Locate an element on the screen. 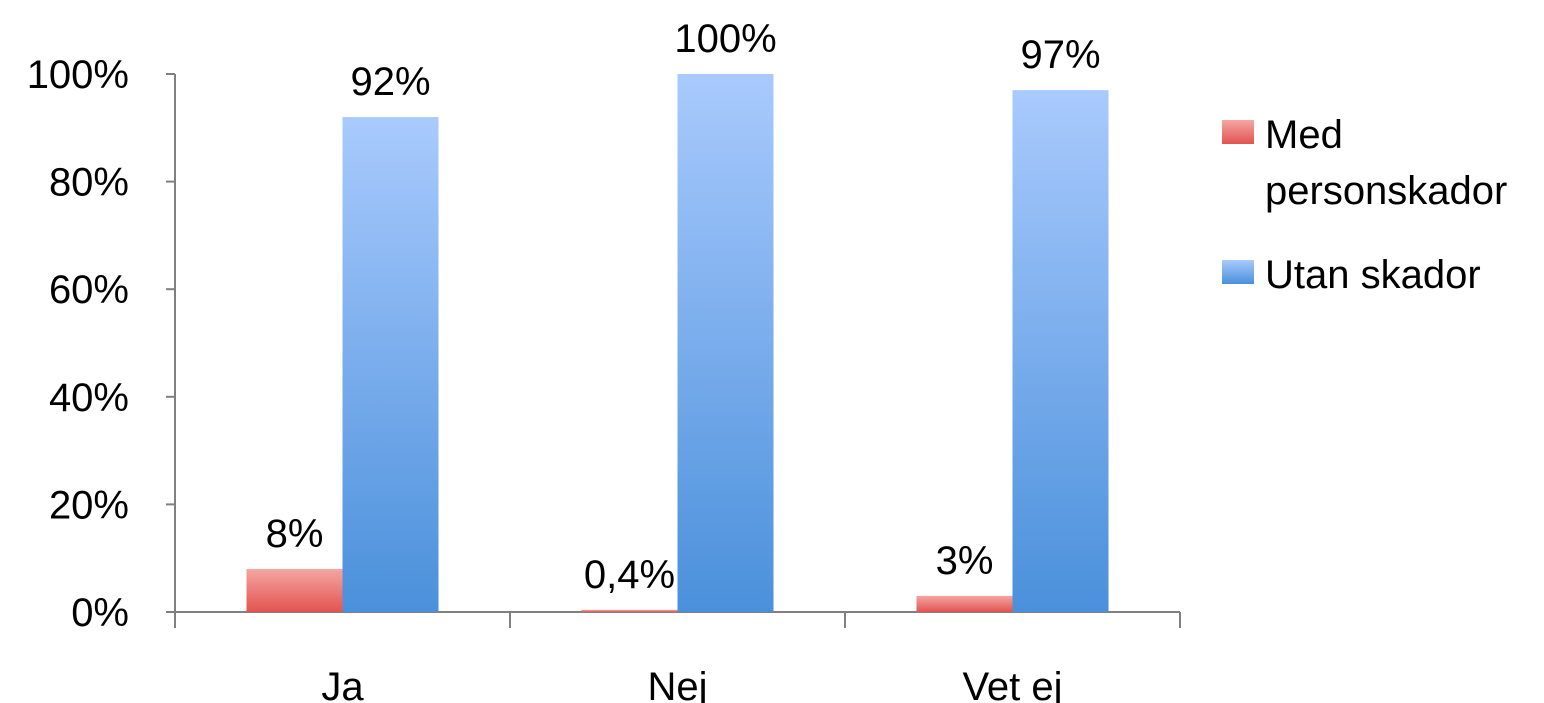  y-tick-label: 60% is located at coordinates (89, 290).